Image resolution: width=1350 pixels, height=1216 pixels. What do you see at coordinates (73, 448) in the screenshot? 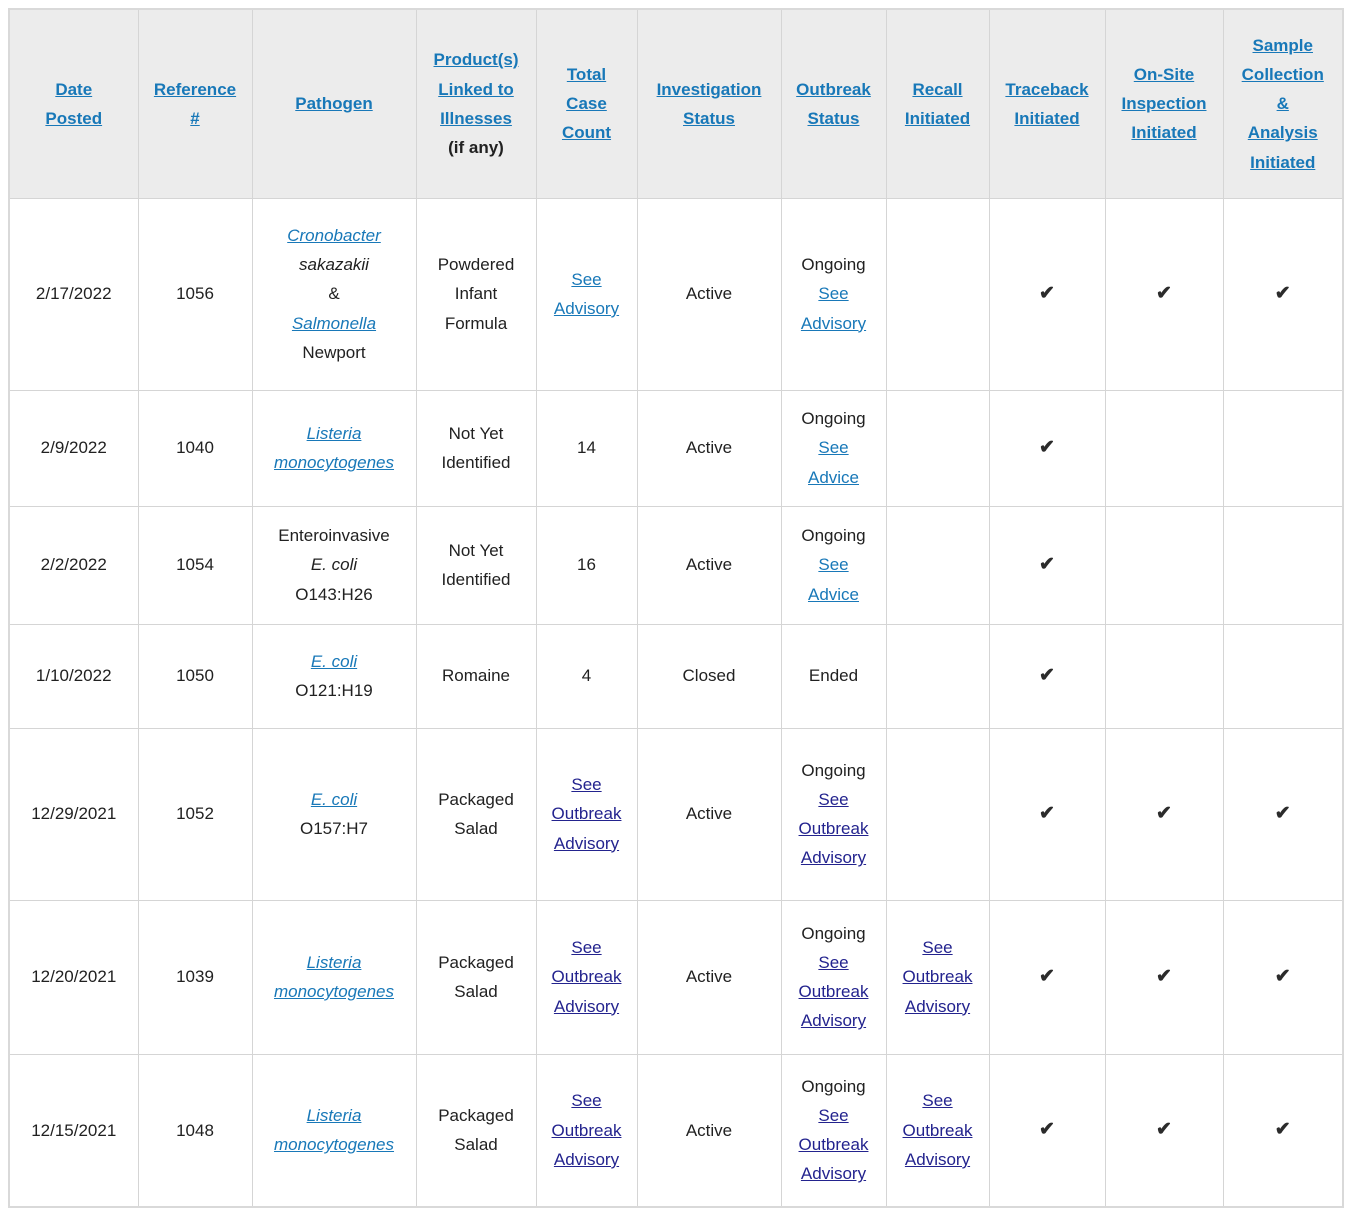
I see `cell-text: 2/9/2022` at bounding box center [73, 448].